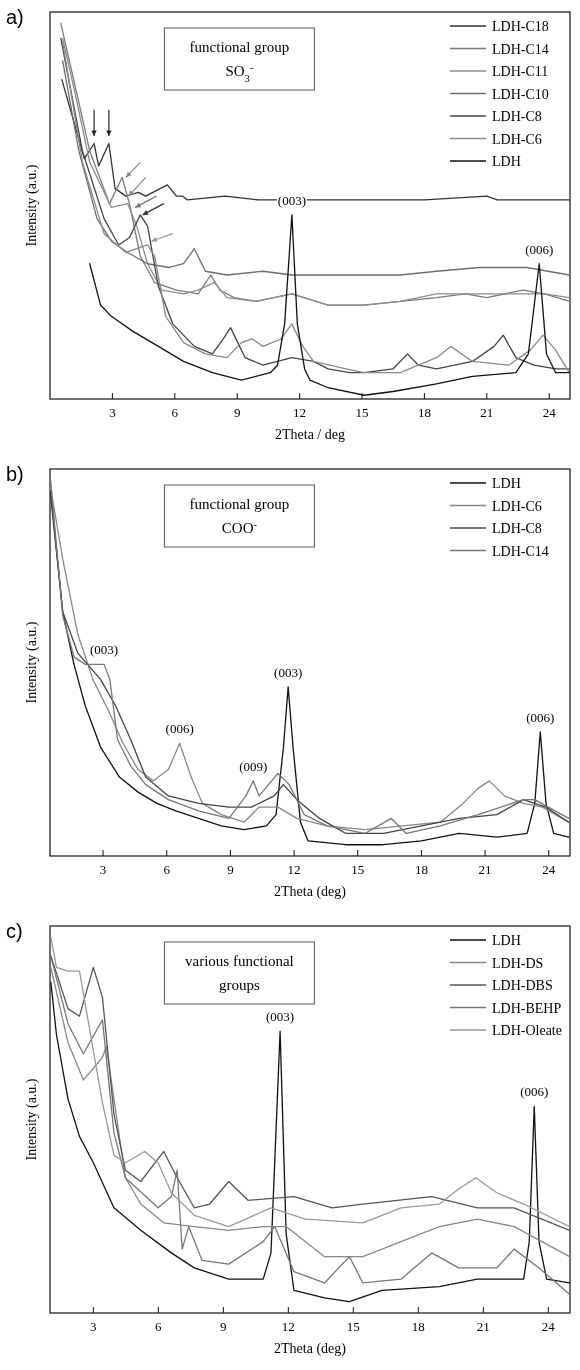 The image size is (580, 1370). What do you see at coordinates (239, 961) in the screenshot?
I see `annotation: various functional` at bounding box center [239, 961].